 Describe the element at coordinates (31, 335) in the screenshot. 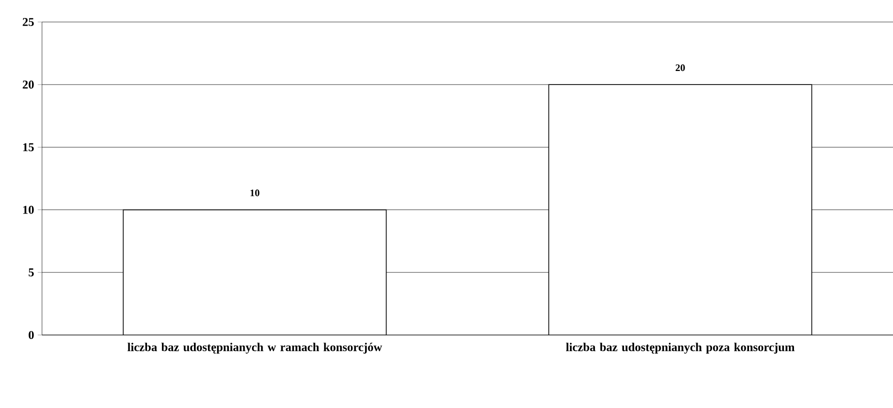

I see `y-tick-label: 0` at that location.